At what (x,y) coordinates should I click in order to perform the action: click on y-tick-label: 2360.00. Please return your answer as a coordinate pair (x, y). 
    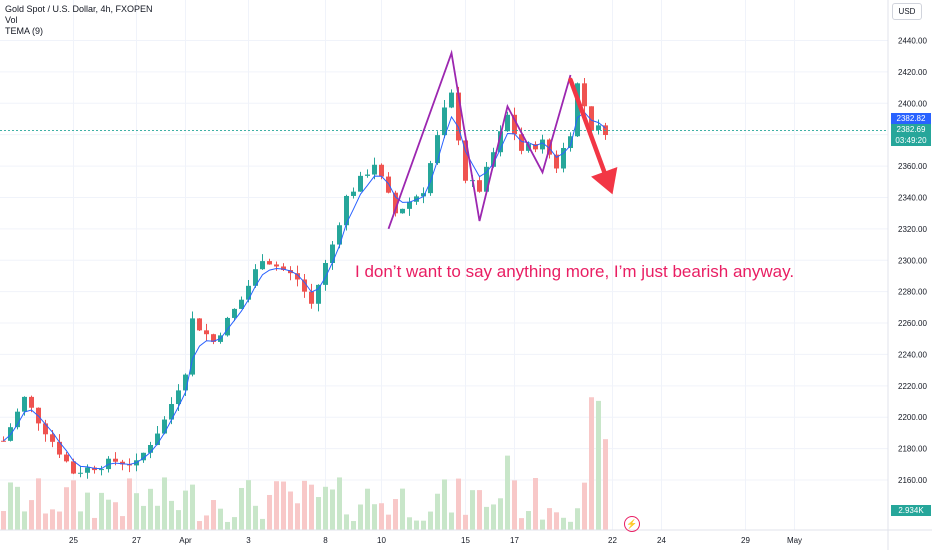
    Looking at the image, I should click on (912, 166).